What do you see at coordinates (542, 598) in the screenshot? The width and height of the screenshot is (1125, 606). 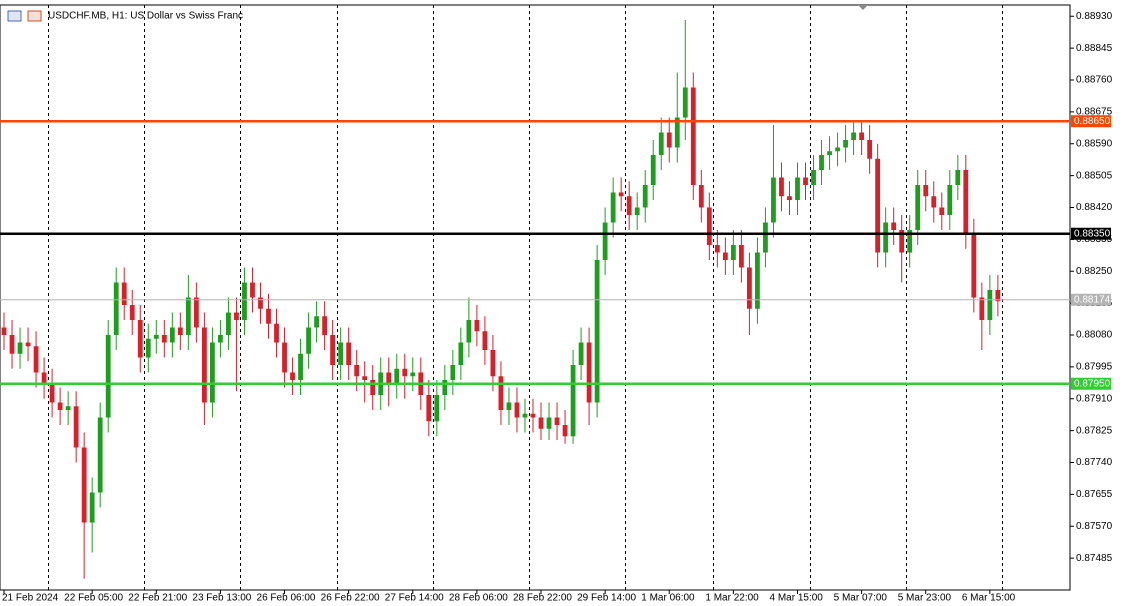 I see `x-tick-label: 28 Feb 22:00` at bounding box center [542, 598].